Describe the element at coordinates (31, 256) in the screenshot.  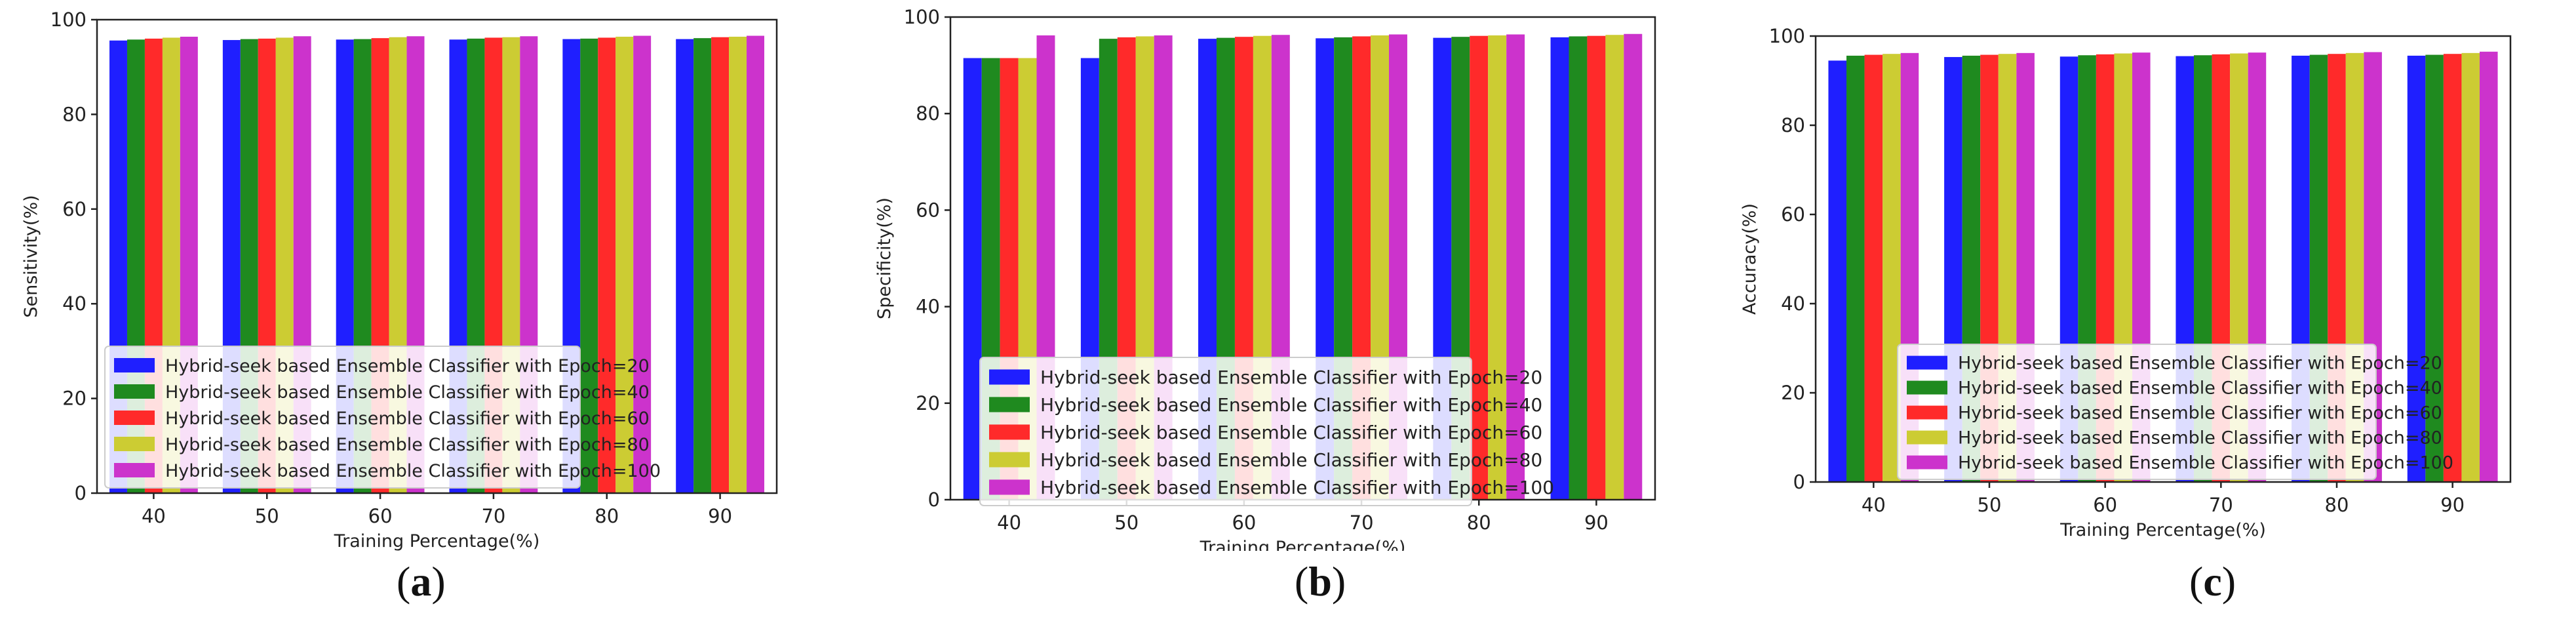
I see `y-axis-label: Sensitivity(%)` at that location.